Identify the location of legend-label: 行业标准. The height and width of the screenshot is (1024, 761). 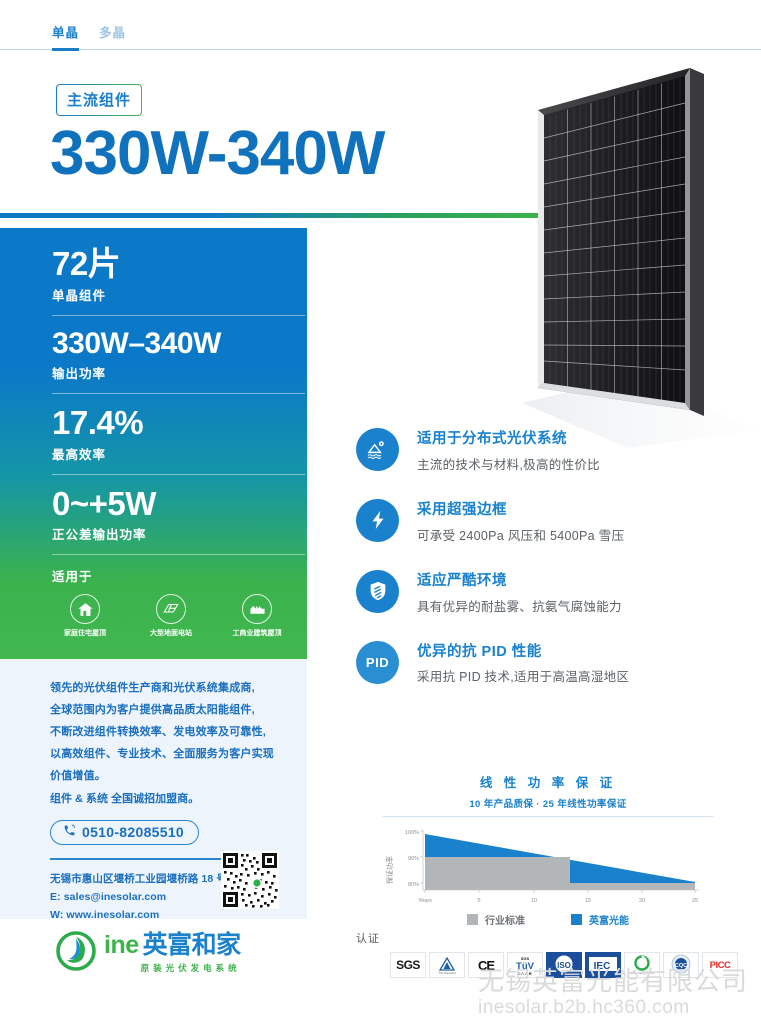
(505, 921).